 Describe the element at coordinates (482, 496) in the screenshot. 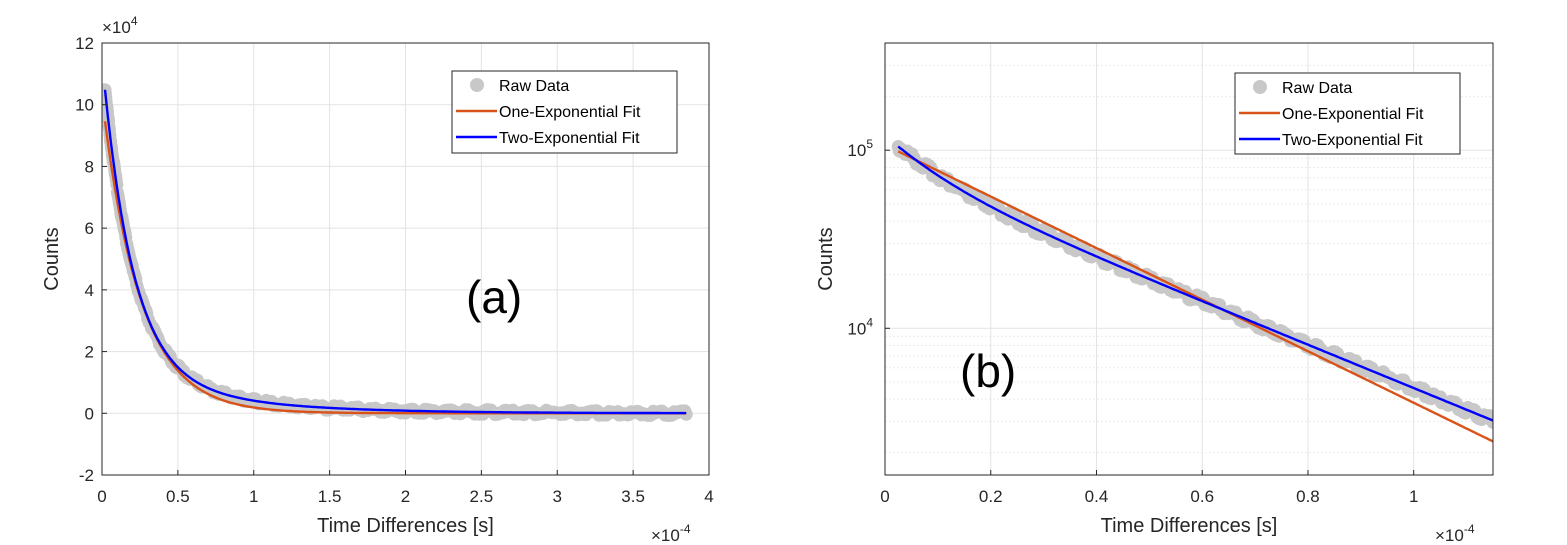

I see `x-tick-label: 2.5` at that location.